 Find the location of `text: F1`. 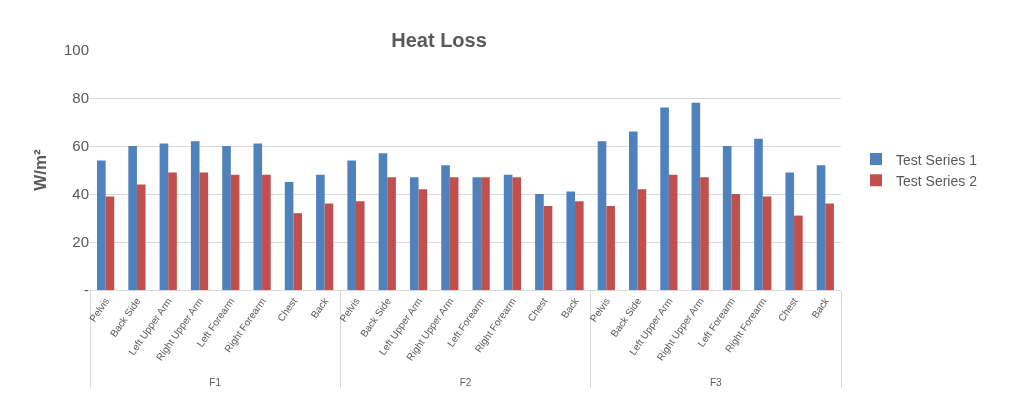

text: F1 is located at coordinates (215, 382).